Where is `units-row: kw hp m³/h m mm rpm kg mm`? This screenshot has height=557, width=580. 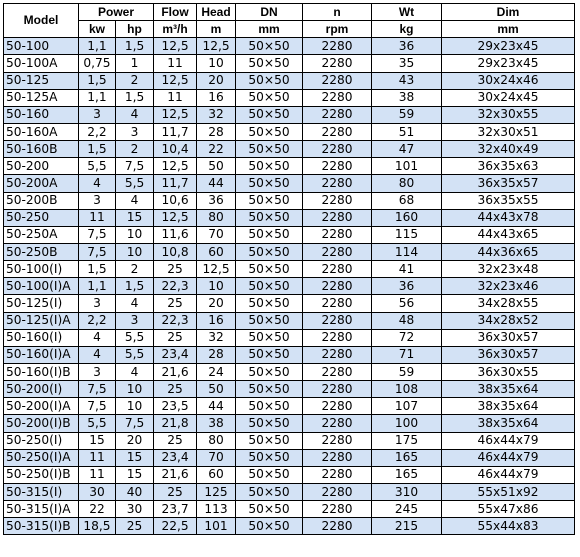 units-row: kw hp m³/h m mm rpm kg mm is located at coordinates (290, 29).